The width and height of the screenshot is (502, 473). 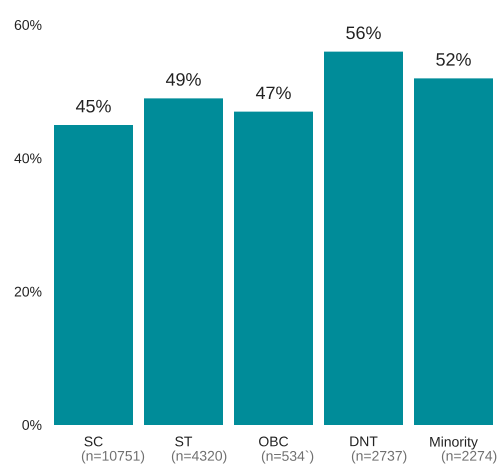 What do you see at coordinates (454, 443) in the screenshot?
I see `x-tick-label: Minority` at bounding box center [454, 443].